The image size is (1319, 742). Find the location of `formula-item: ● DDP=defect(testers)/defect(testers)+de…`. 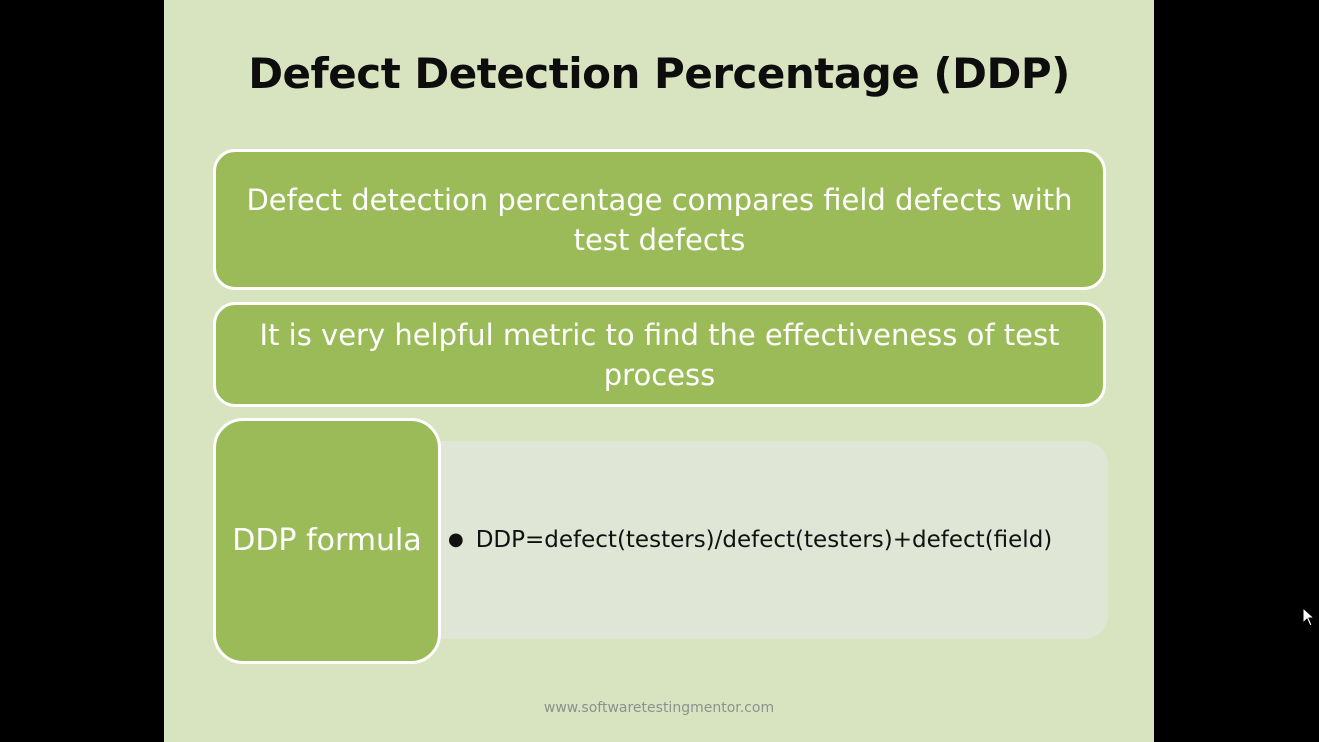

formula-item: ● DDP=defect(testers)/defect(testers)+de… is located at coordinates (773, 540).